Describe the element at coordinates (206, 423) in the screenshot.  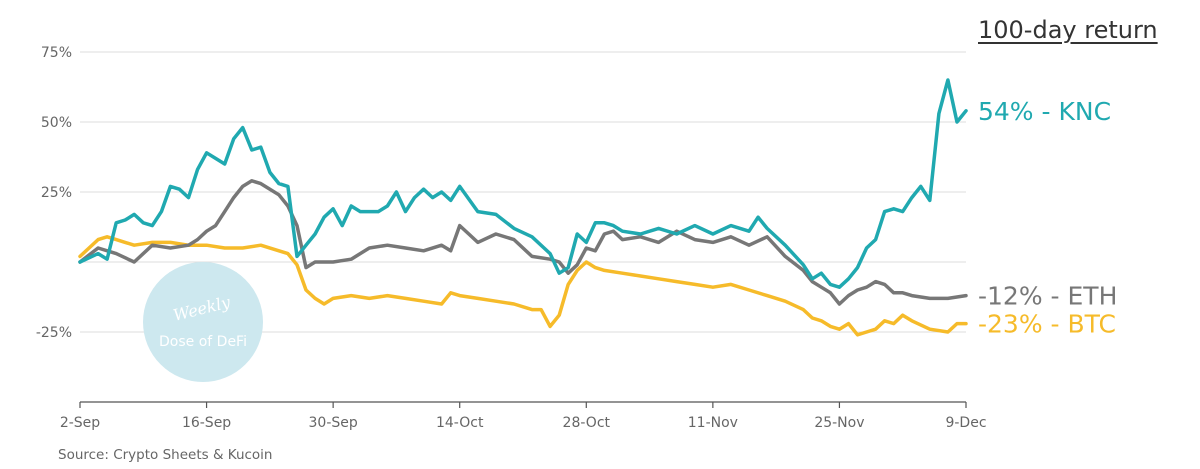
I see `x-tick-label: 16-Sep` at that location.